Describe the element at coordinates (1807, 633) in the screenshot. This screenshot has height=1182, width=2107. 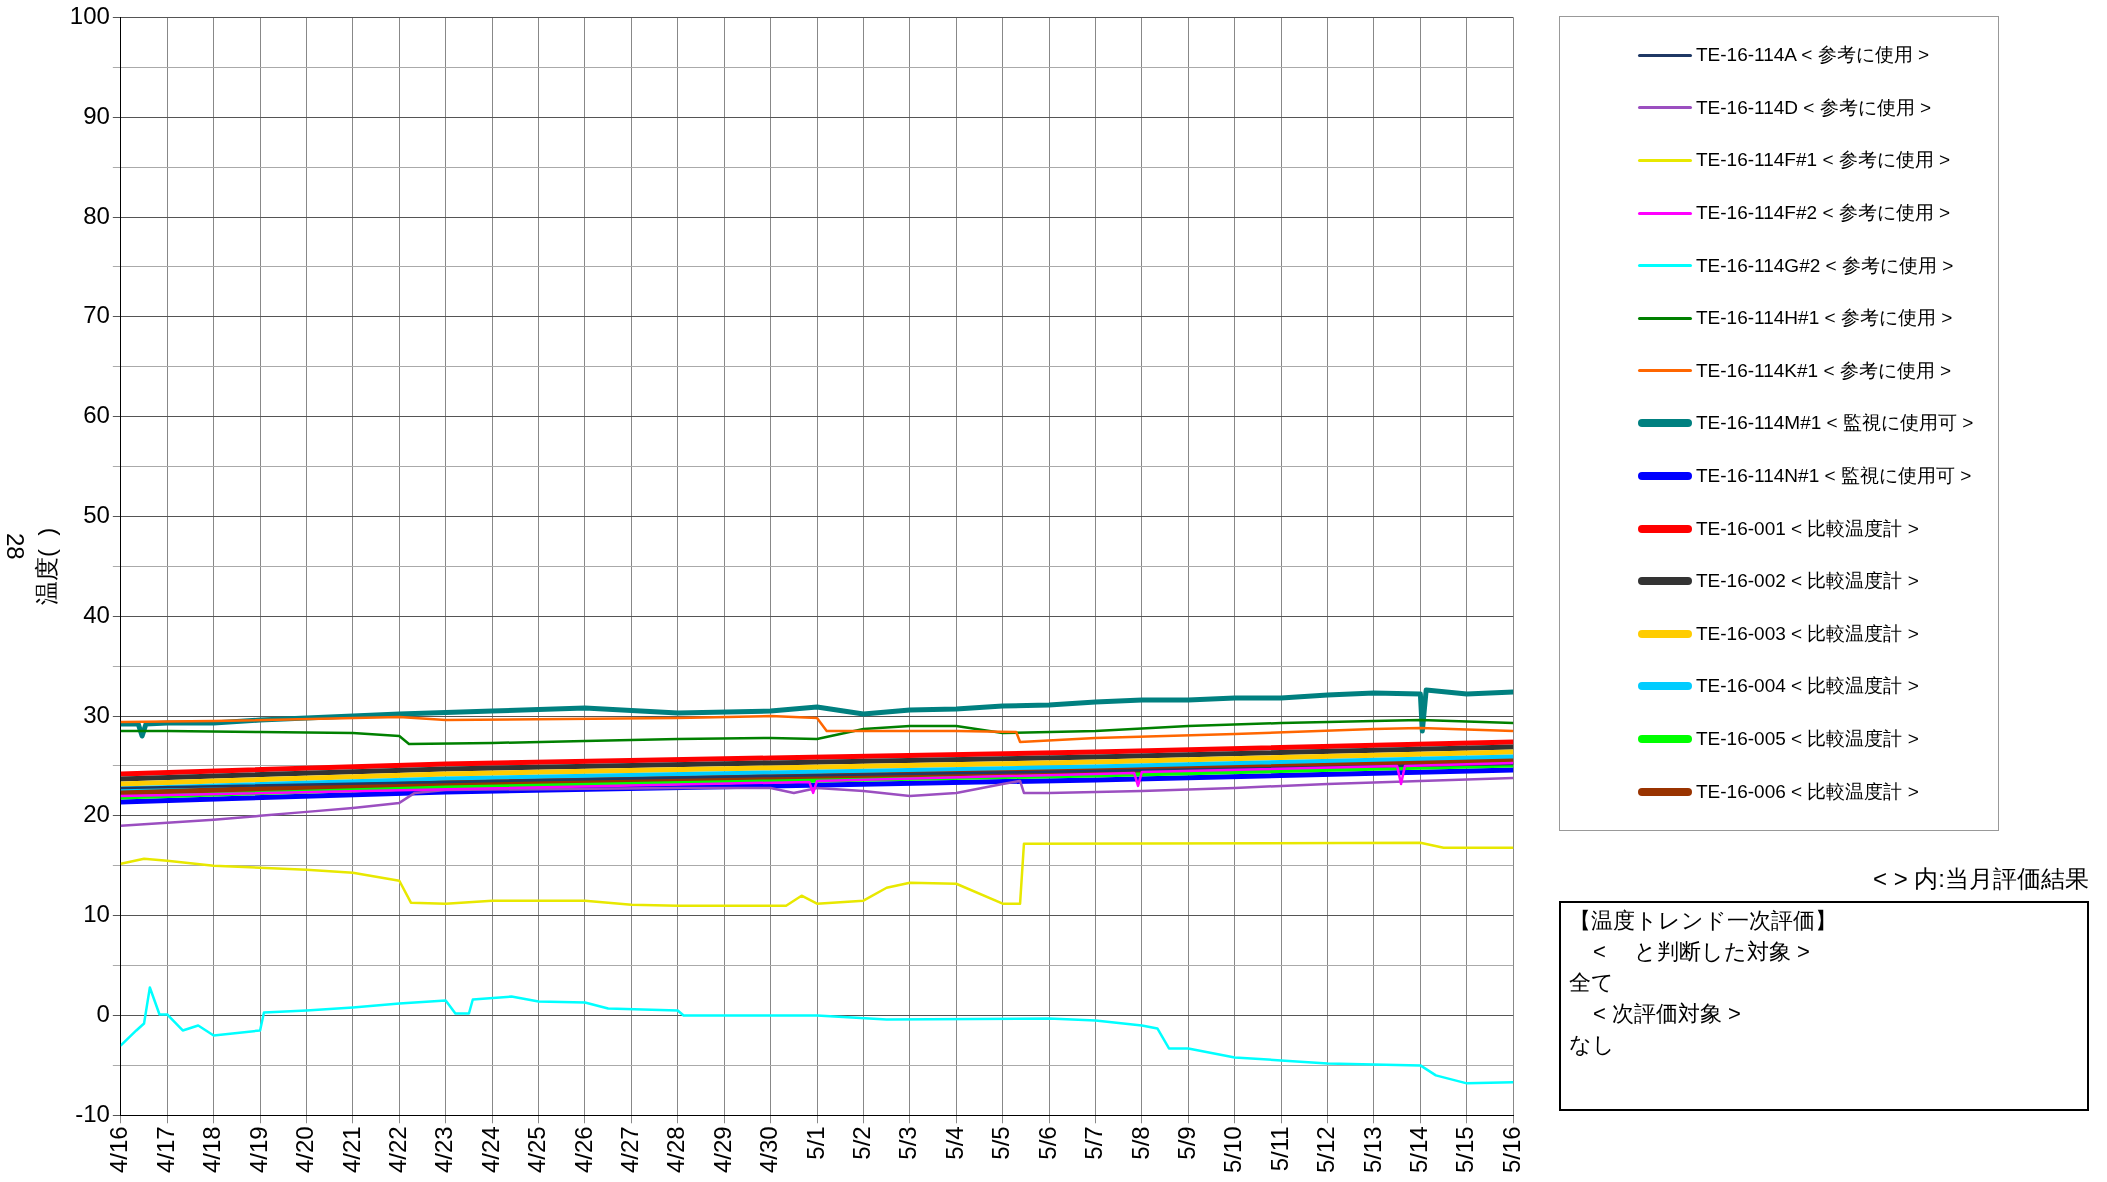
I see `legend-label: TE-16-003 < 比較温度計 >` at that location.